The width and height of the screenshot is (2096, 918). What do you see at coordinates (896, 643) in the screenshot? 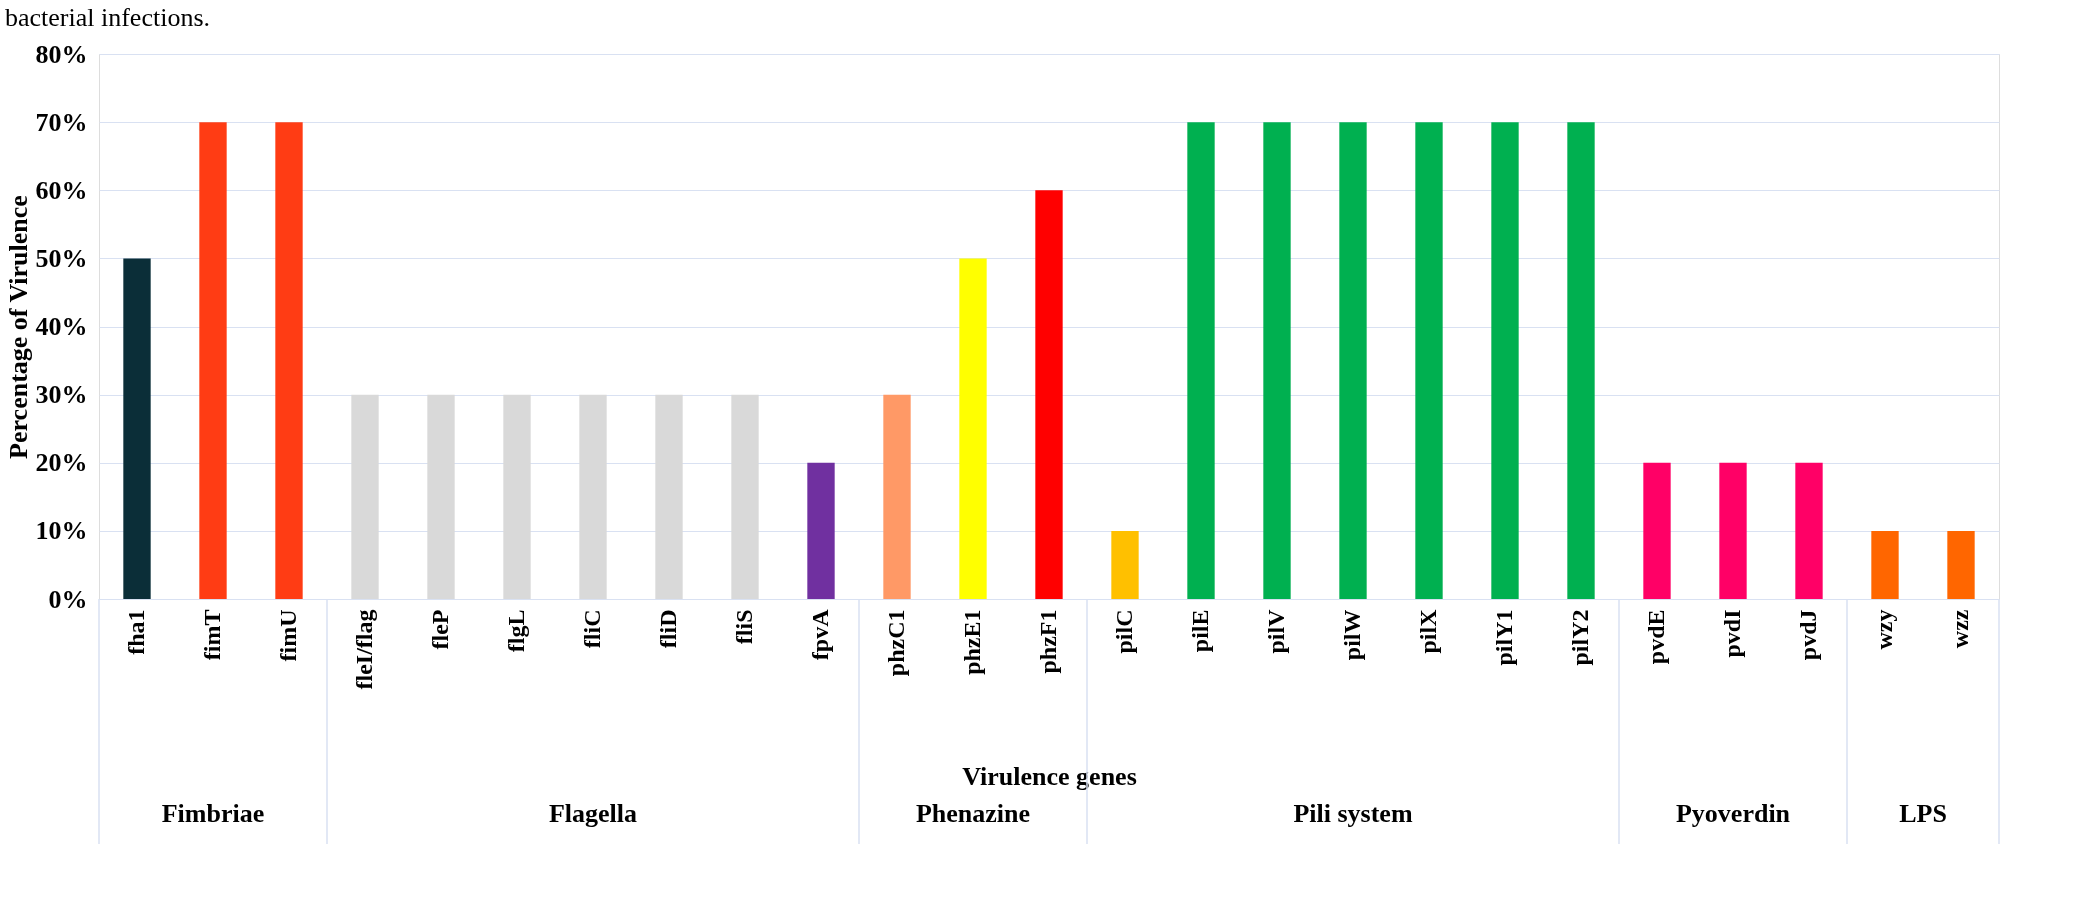
I see `x-tick-label: phzC1` at bounding box center [896, 643].